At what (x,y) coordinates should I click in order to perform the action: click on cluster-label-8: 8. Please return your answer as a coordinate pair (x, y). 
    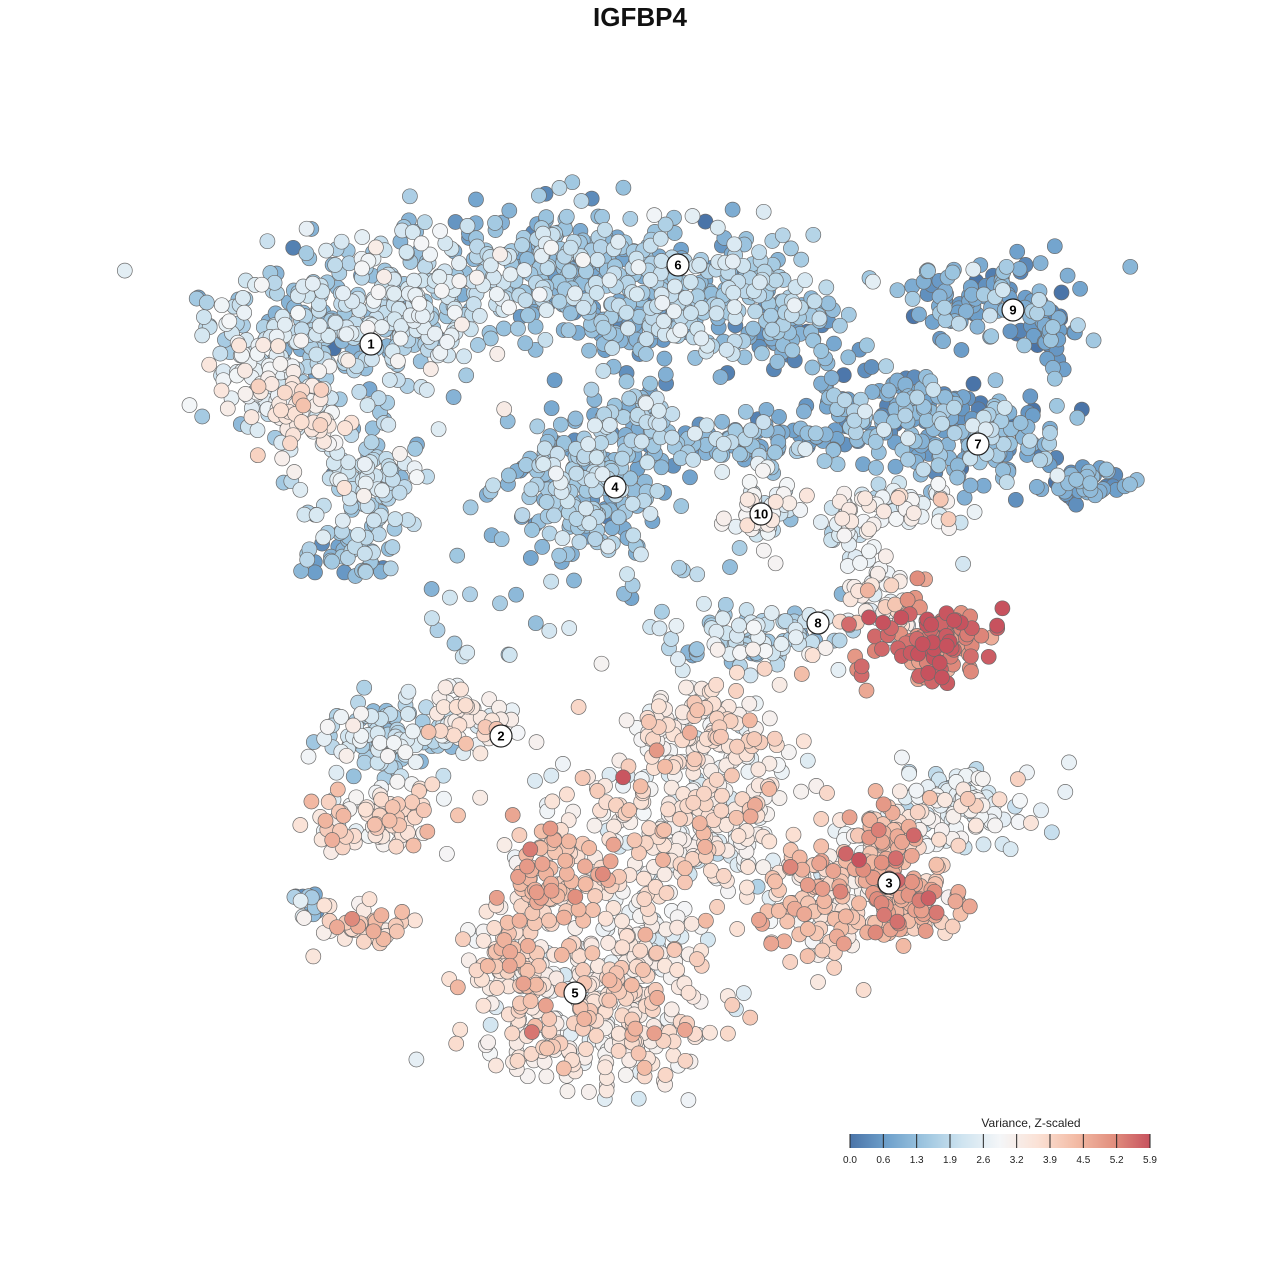
    Looking at the image, I should click on (818, 623).